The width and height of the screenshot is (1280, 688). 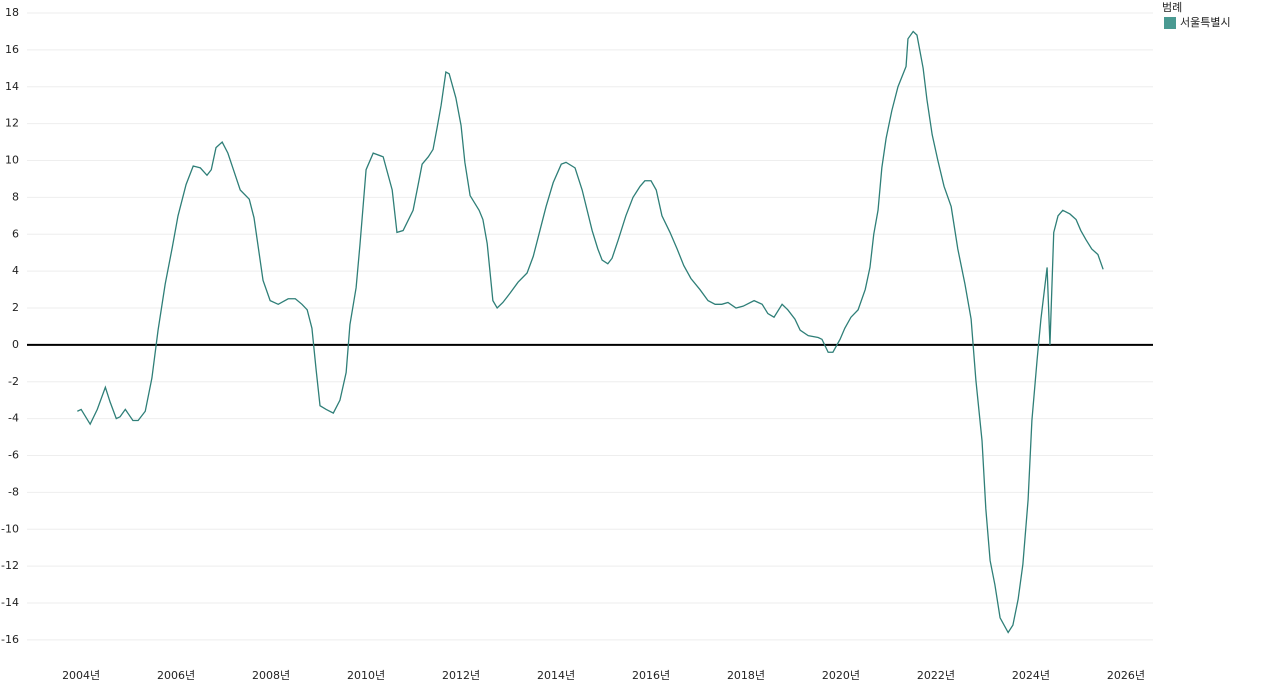 What do you see at coordinates (271, 675) in the screenshot?
I see `x-tick-label: 2008년` at bounding box center [271, 675].